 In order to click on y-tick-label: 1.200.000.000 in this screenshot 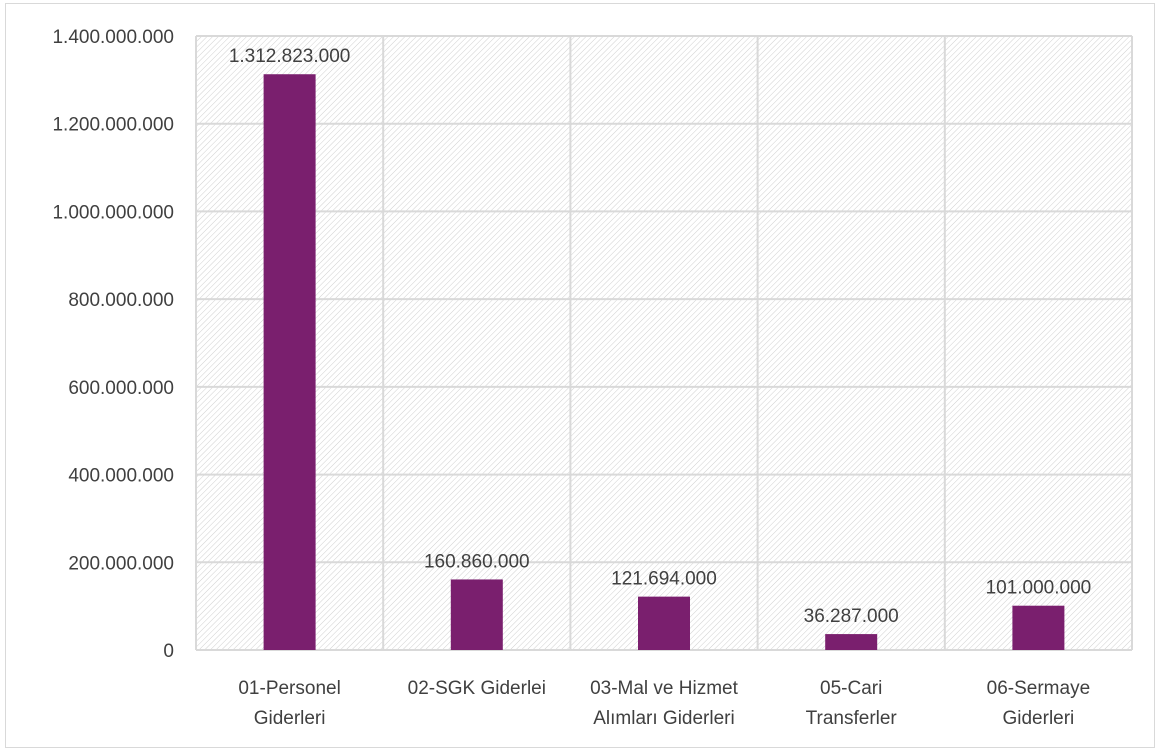, I will do `click(113, 125)`.